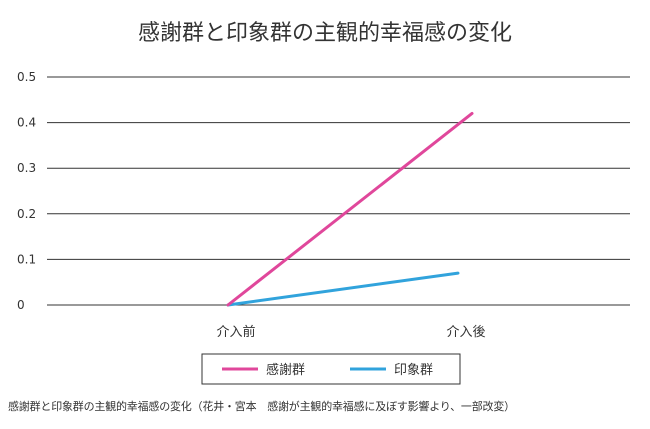 The width and height of the screenshot is (650, 429). Describe the element at coordinates (465, 332) in the screenshot. I see `x-tick-label: 介入後` at that location.